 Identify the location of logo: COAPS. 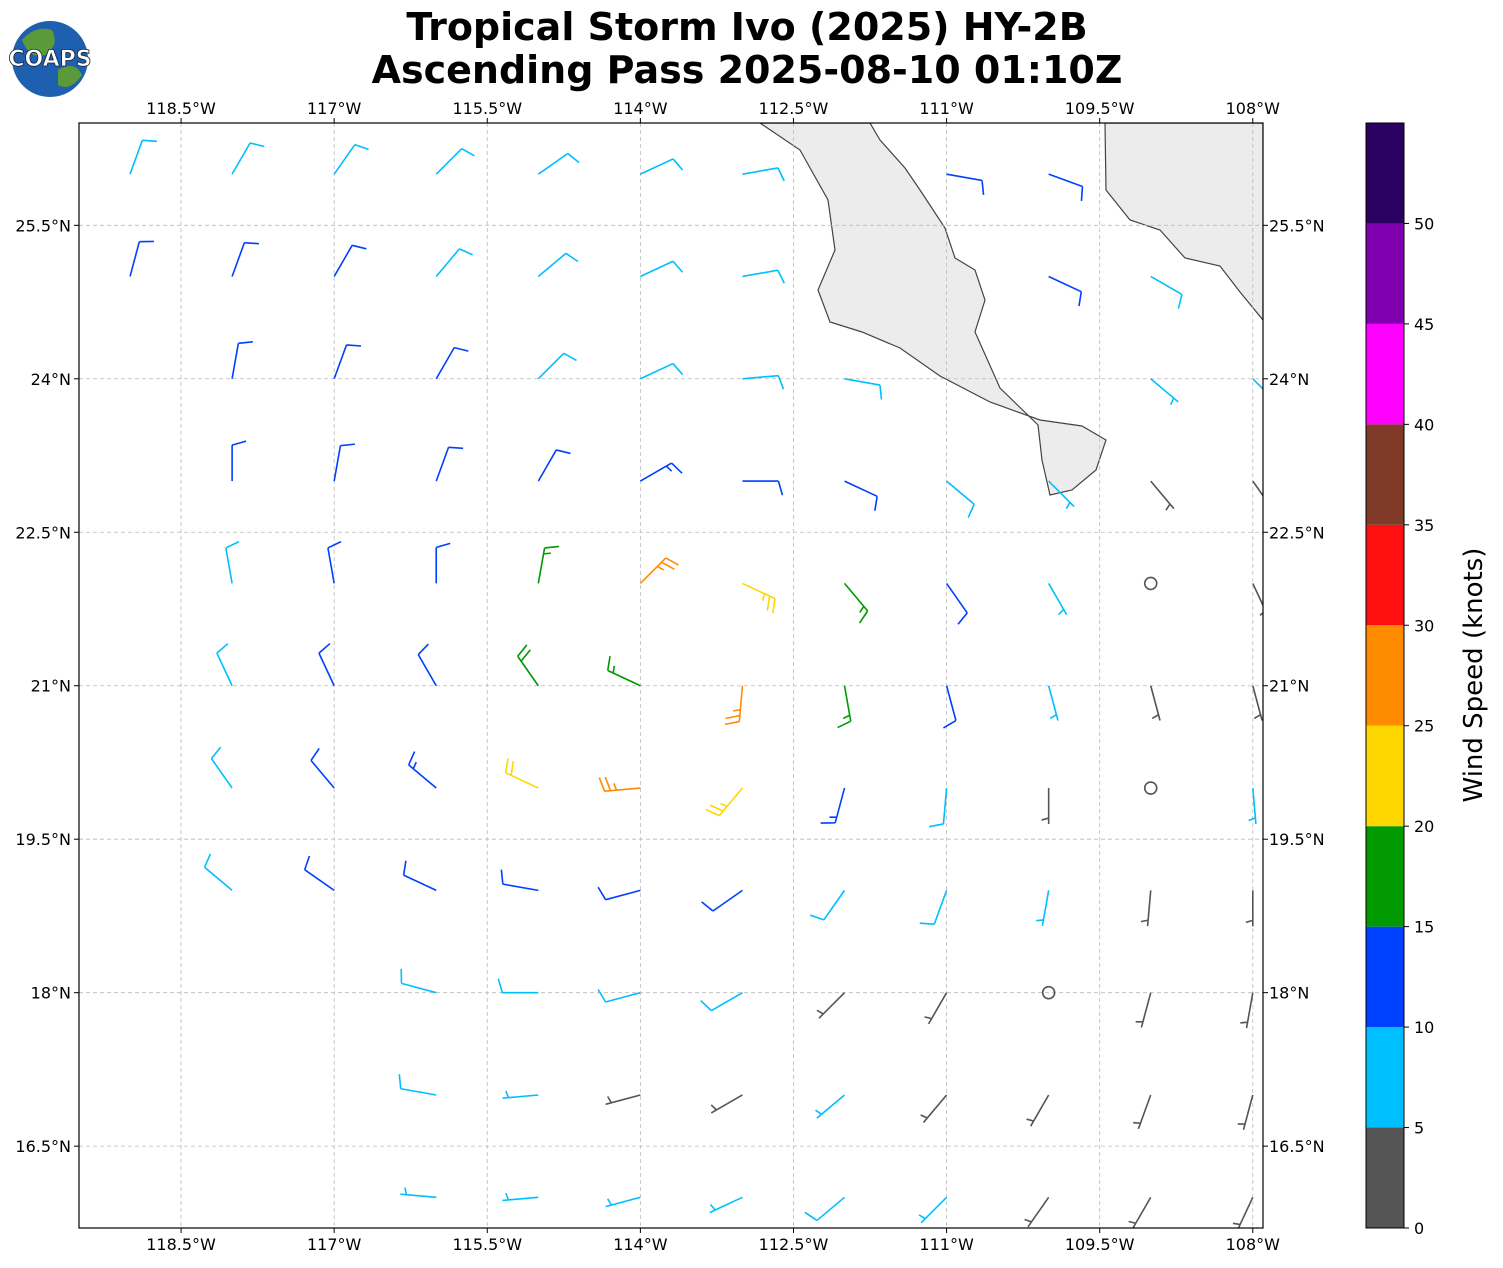
(50, 59).